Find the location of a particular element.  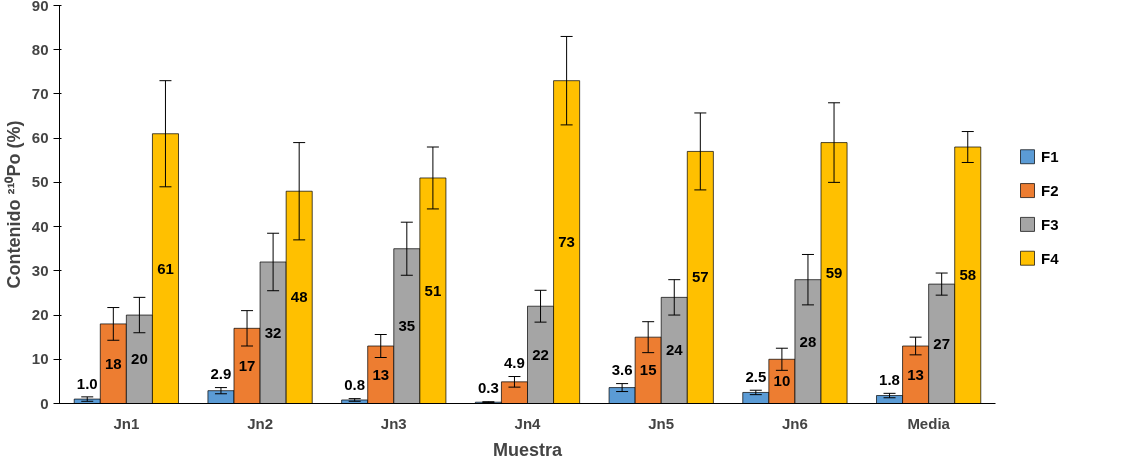

data-label: 24 is located at coordinates (674, 350).